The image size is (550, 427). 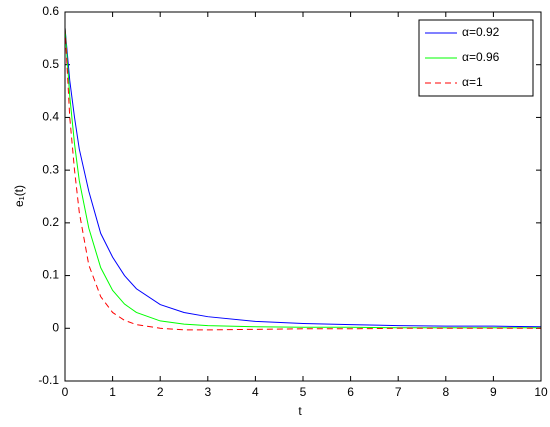 What do you see at coordinates (50, 117) in the screenshot?
I see `y-tick-label: 0.4` at bounding box center [50, 117].